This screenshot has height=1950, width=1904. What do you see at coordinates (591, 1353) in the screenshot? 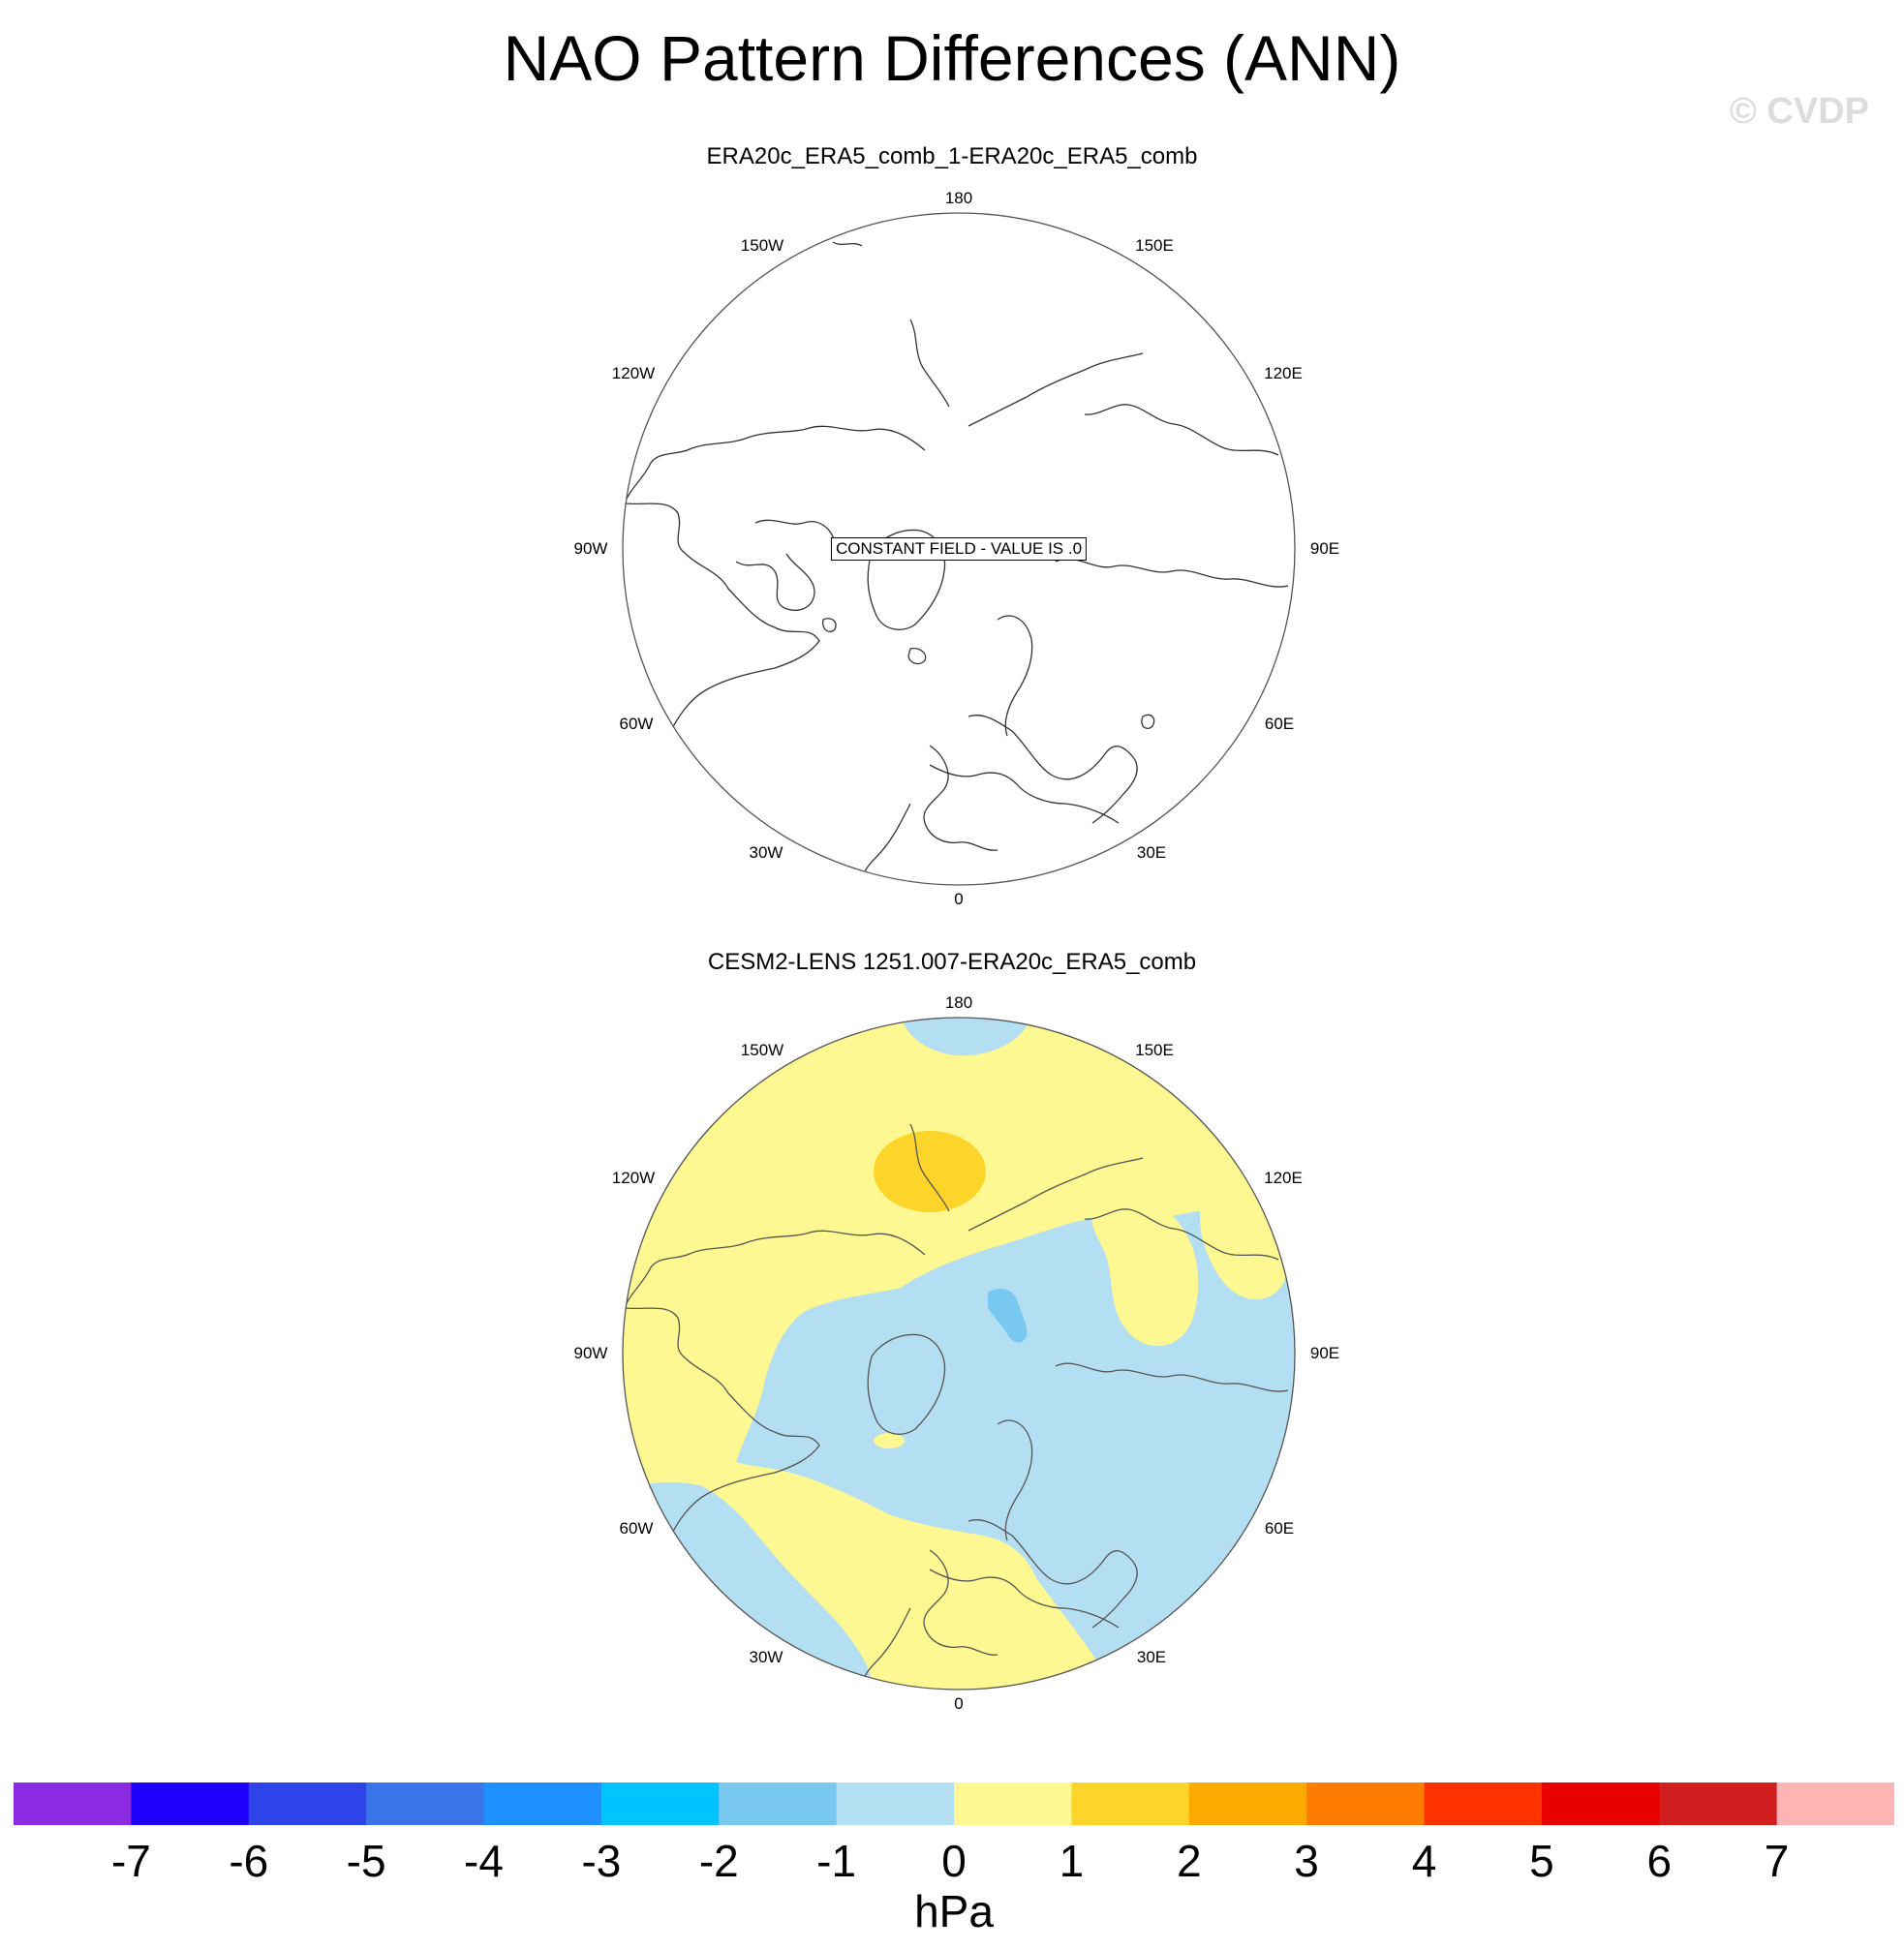
I see `panel-2-lon-90w: 90W` at bounding box center [591, 1353].